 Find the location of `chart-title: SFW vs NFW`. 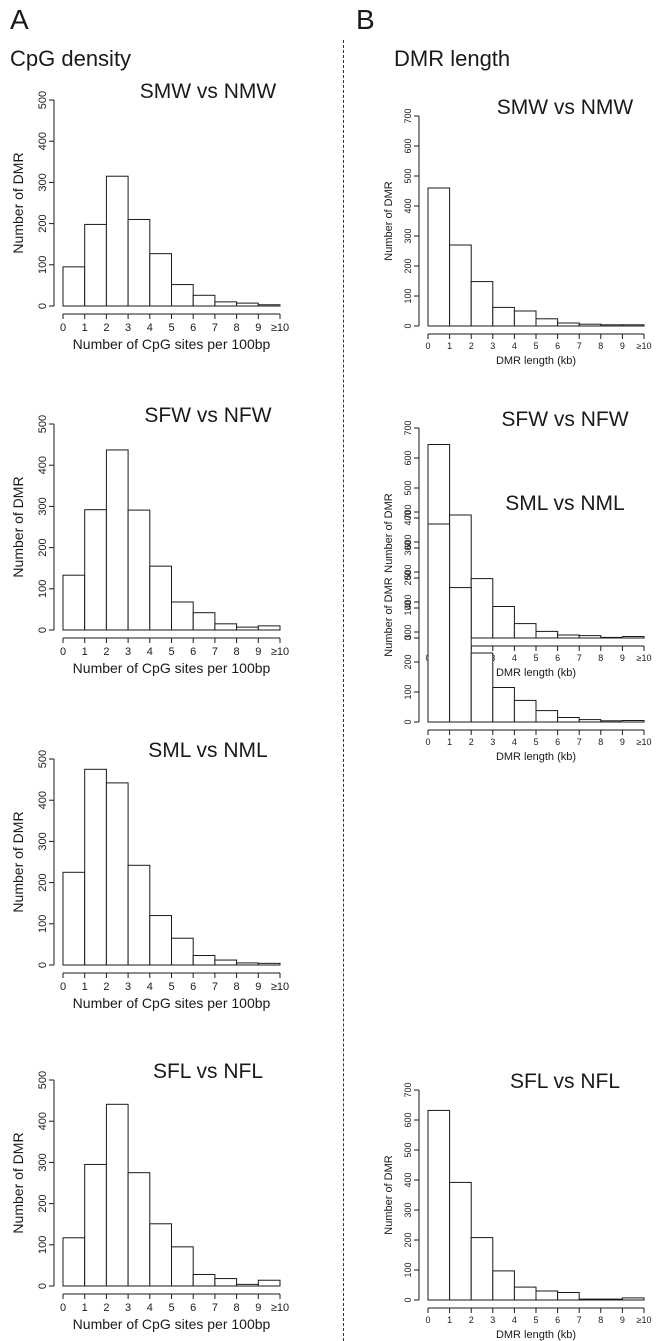

chart-title: SFW vs NFW is located at coordinates (207, 415).